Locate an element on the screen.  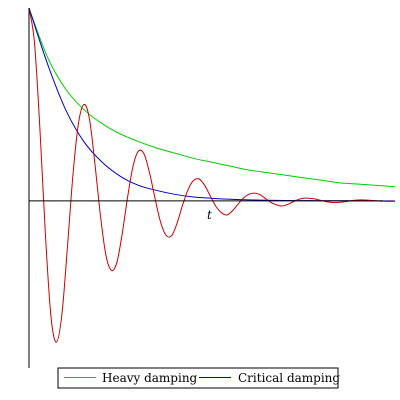
legend-box is located at coordinates (198, 378).